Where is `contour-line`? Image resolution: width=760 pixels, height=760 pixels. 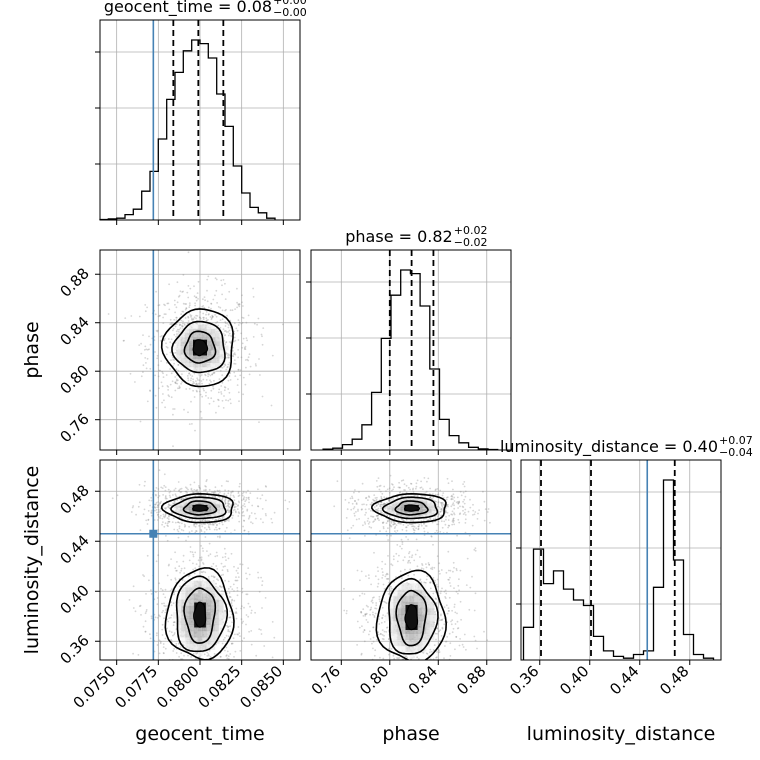
contour-line is located at coordinates (410, 508).